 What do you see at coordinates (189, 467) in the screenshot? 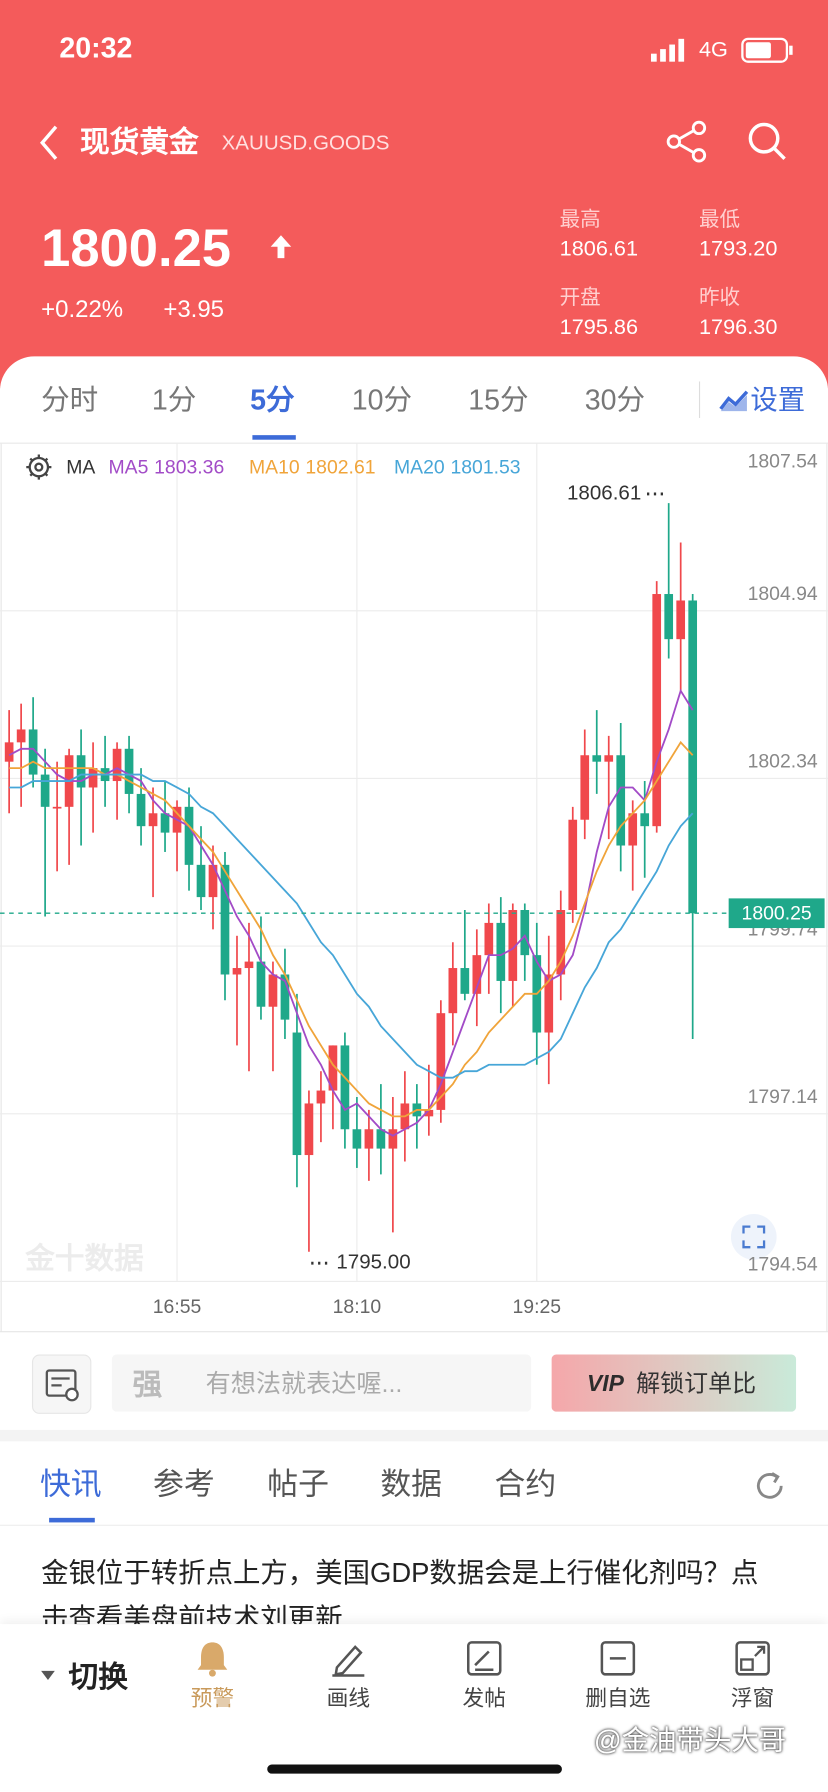
I see `legend-value: 1803.36` at bounding box center [189, 467].